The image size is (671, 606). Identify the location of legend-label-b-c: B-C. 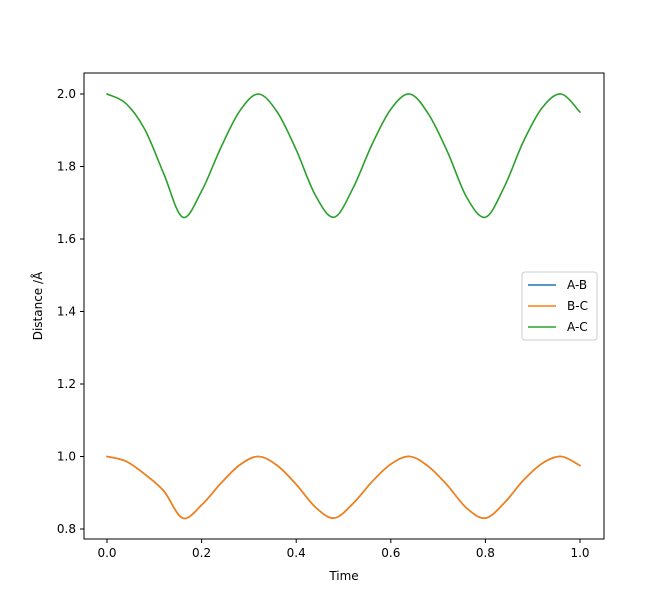
(577, 306).